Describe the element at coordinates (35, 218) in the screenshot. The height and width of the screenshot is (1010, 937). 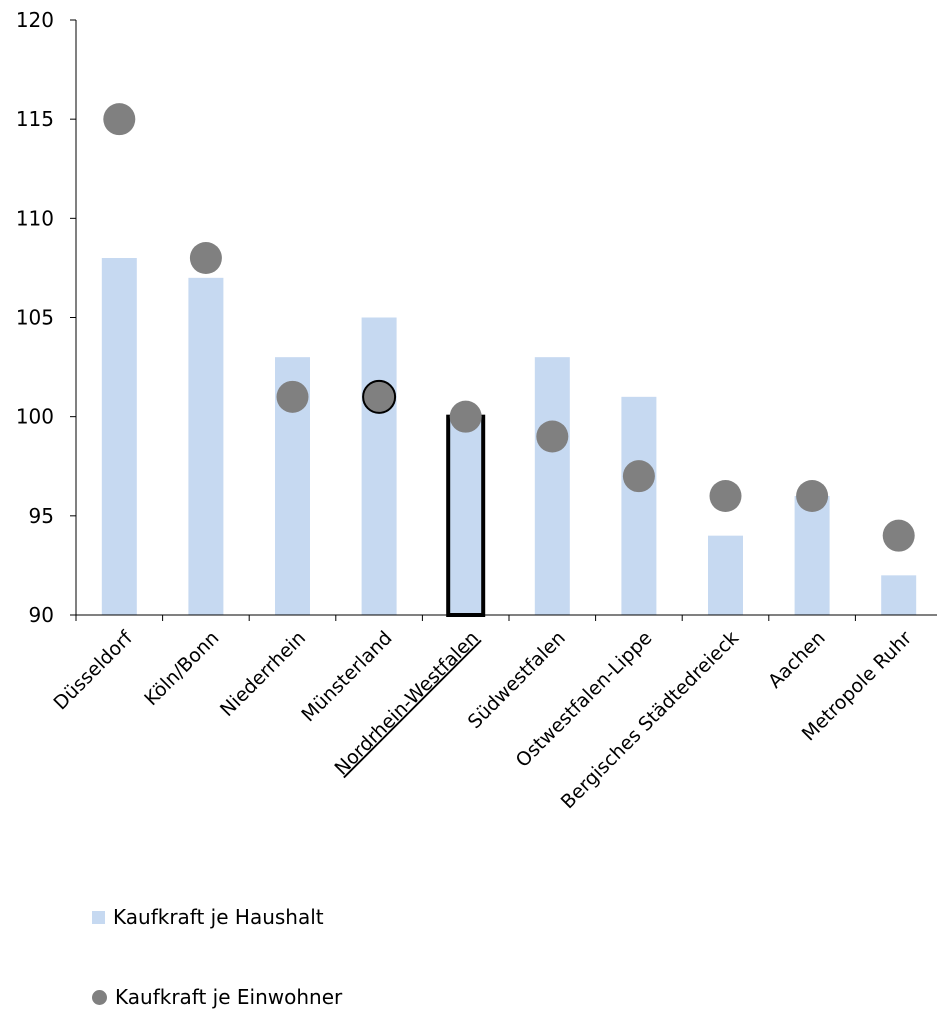
I see `y-tick-label-4: 110` at that location.